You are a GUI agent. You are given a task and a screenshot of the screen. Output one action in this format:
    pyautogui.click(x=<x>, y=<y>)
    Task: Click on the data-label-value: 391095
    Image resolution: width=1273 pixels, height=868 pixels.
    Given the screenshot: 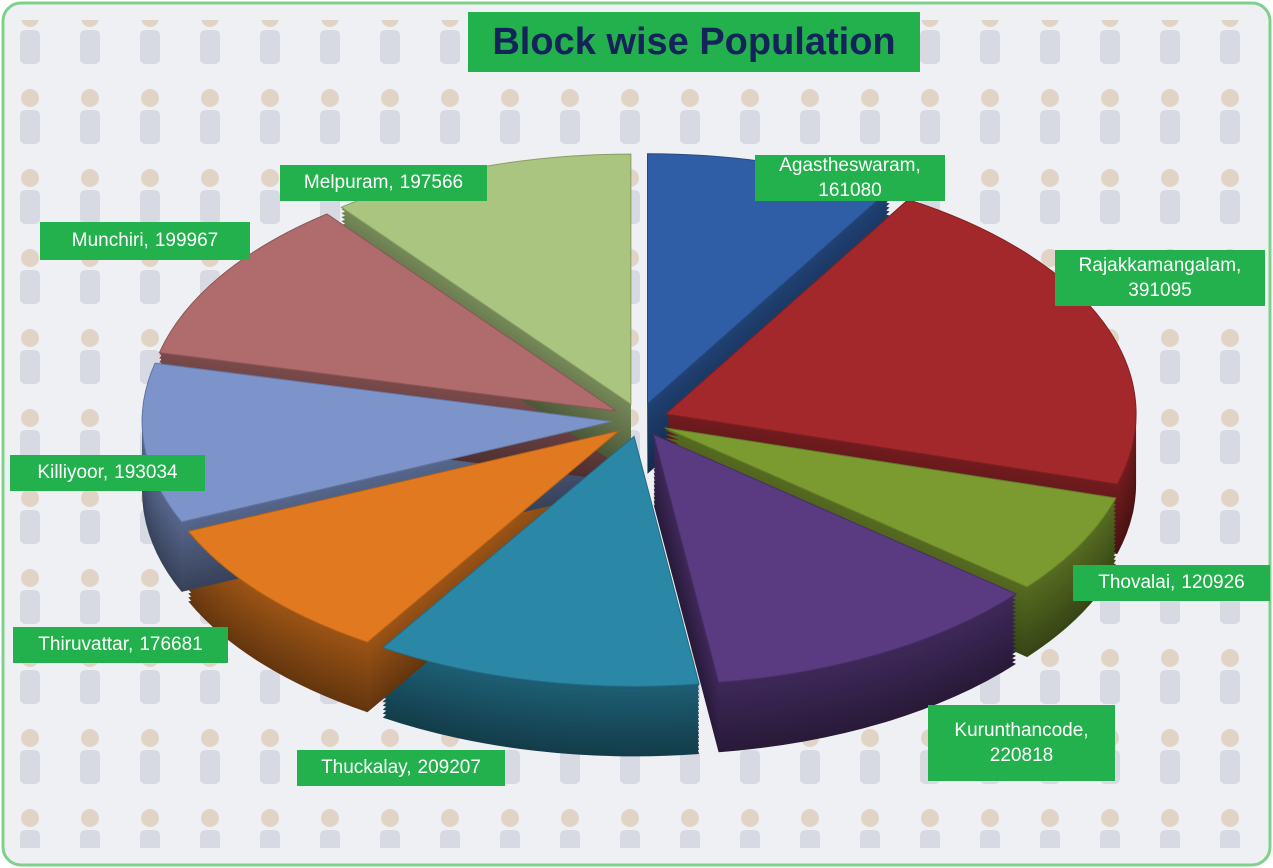 What is the action you would take?
    pyautogui.click(x=1159, y=290)
    